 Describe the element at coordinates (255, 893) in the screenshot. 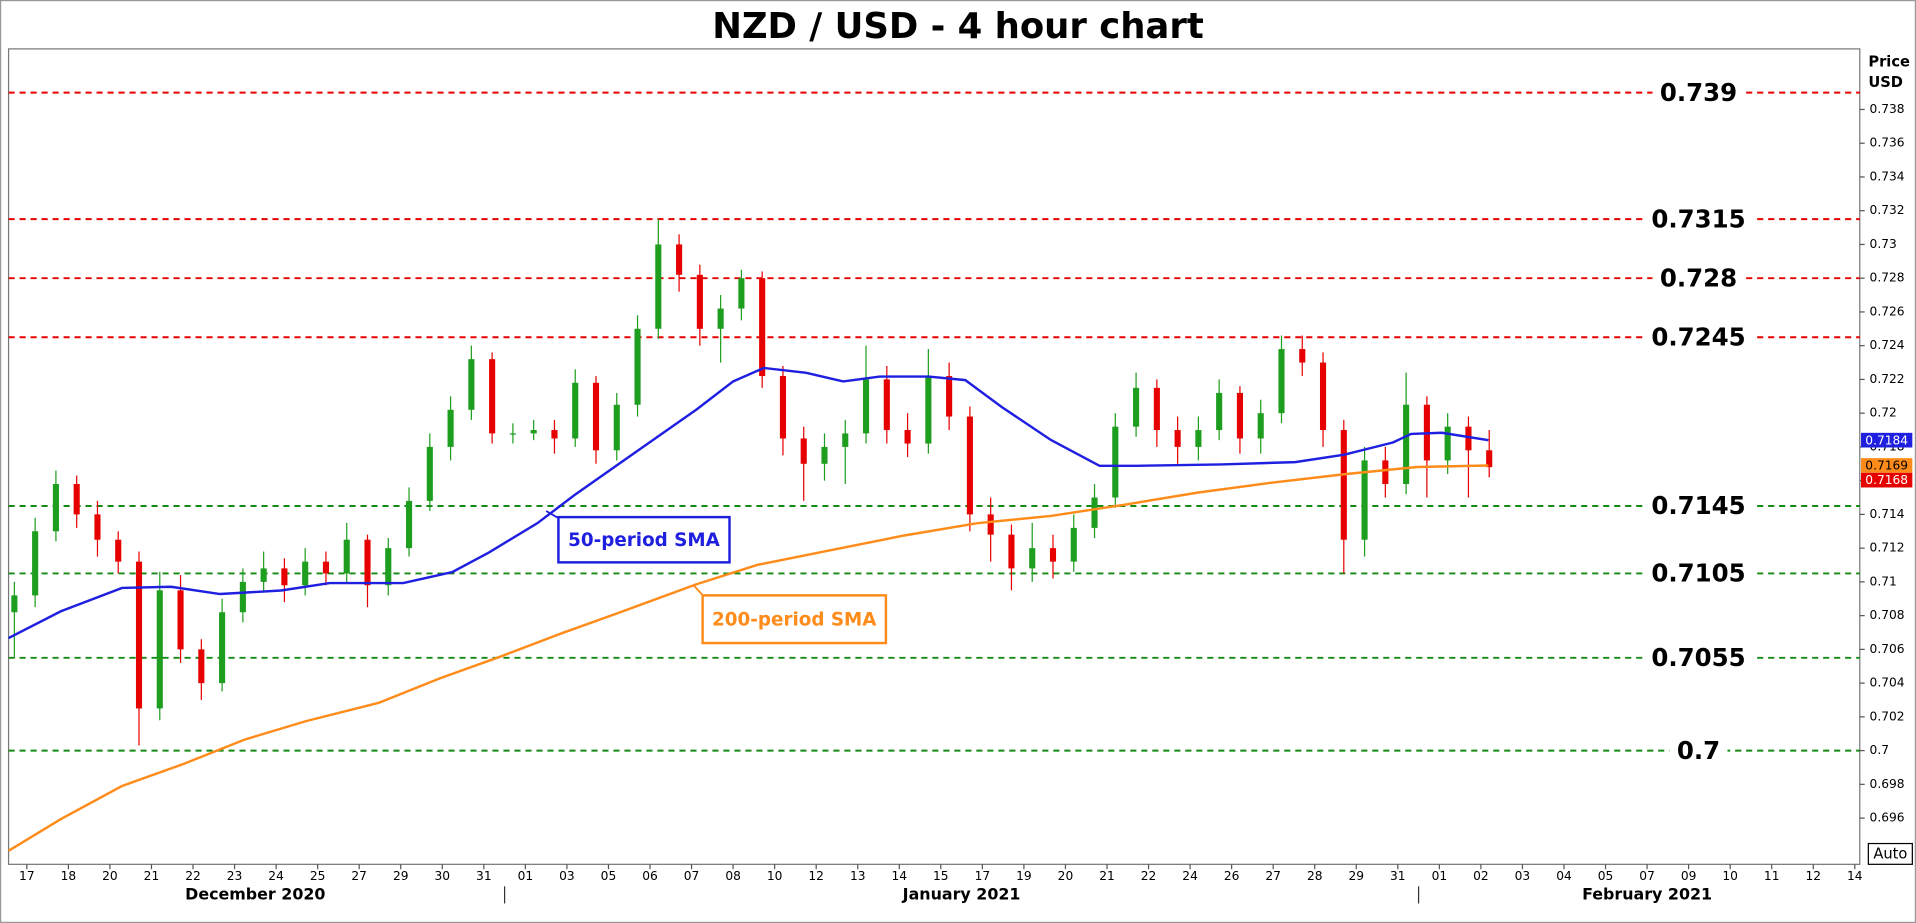

I see `month-label: December 2020` at that location.